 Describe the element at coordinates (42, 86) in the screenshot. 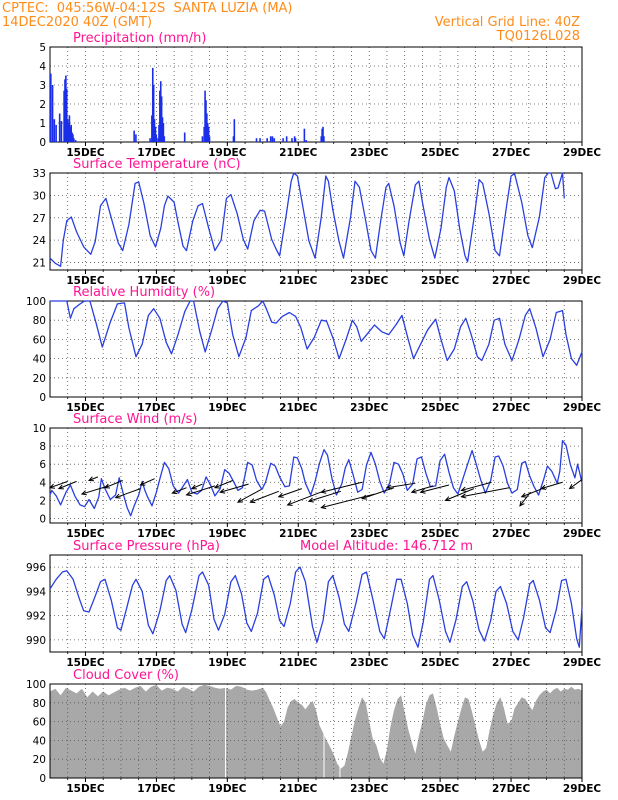

I see `precip-ytick-3: 3` at that location.